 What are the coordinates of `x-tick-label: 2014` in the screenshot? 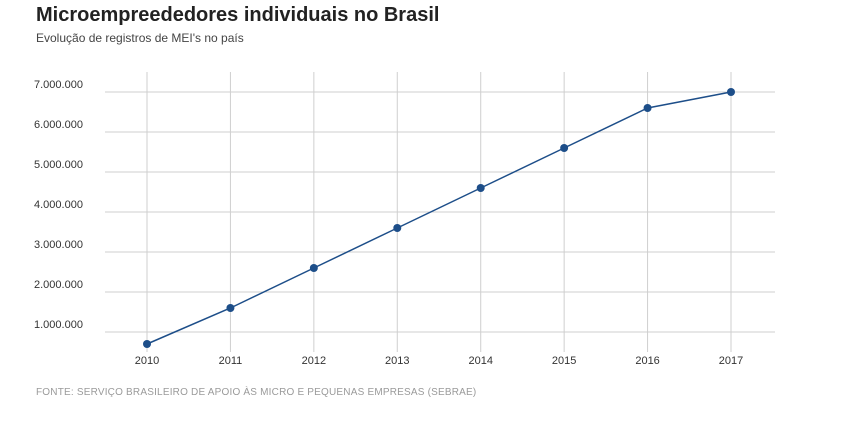 It's located at (480, 361).